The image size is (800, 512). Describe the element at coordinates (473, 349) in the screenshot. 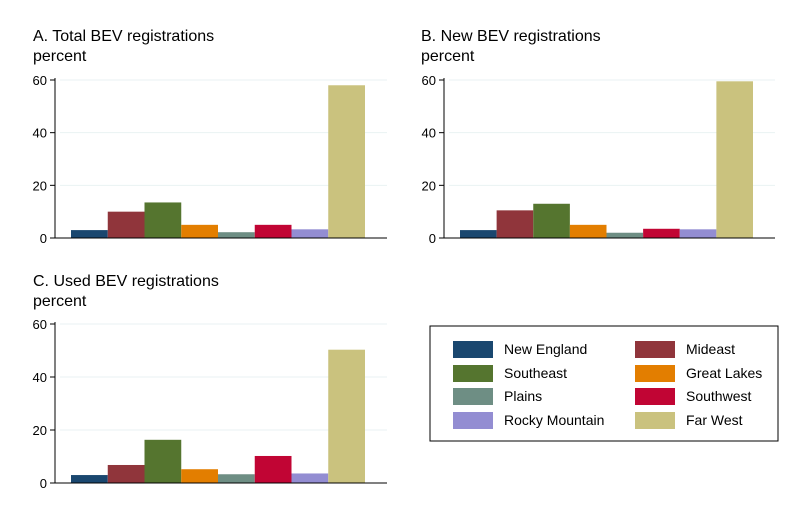

I see `legend-swatch-new-england` at that location.